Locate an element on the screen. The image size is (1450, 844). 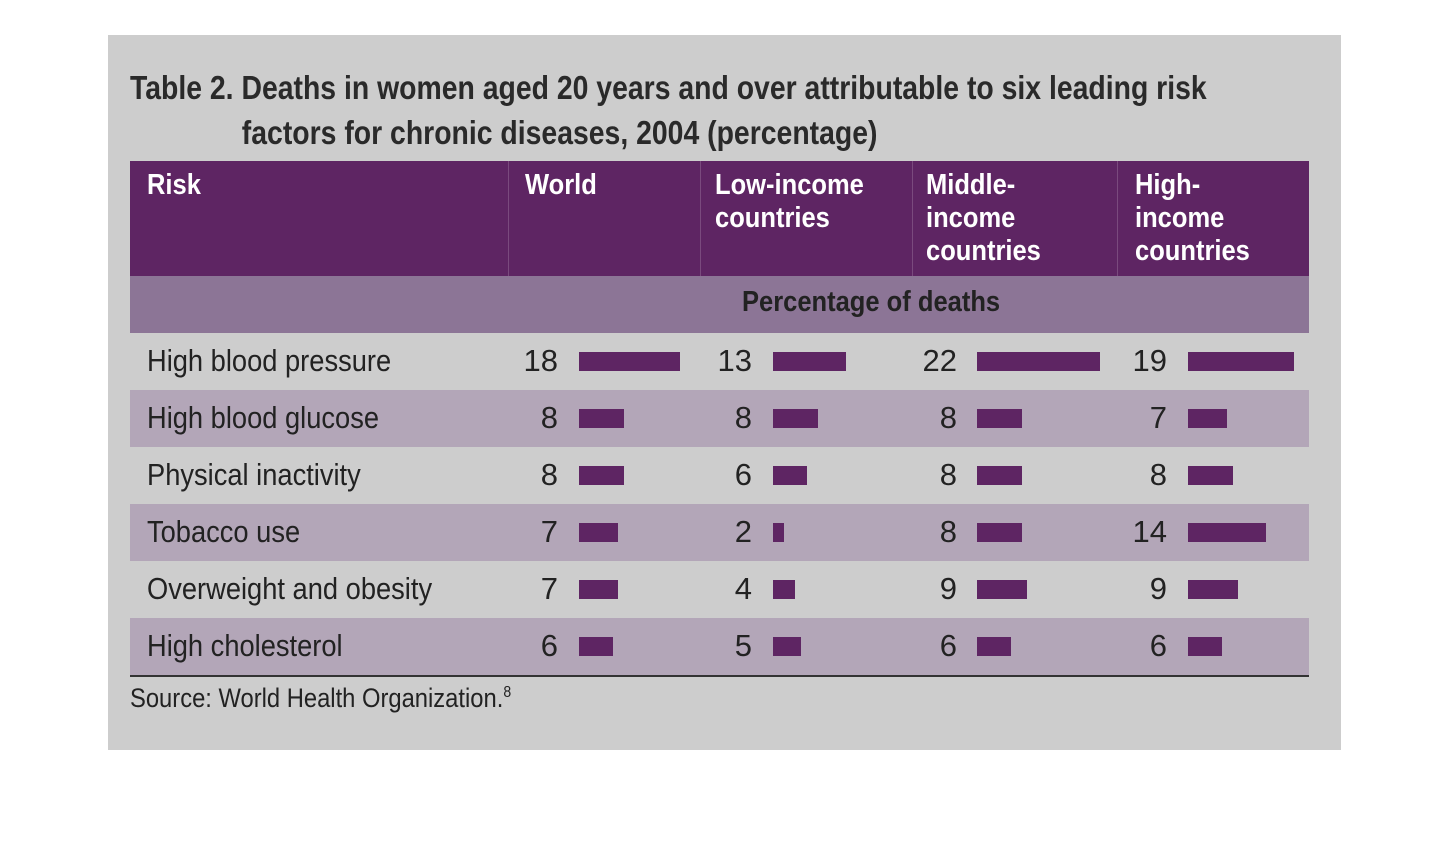
value-label: 22 is located at coordinates (939, 360).